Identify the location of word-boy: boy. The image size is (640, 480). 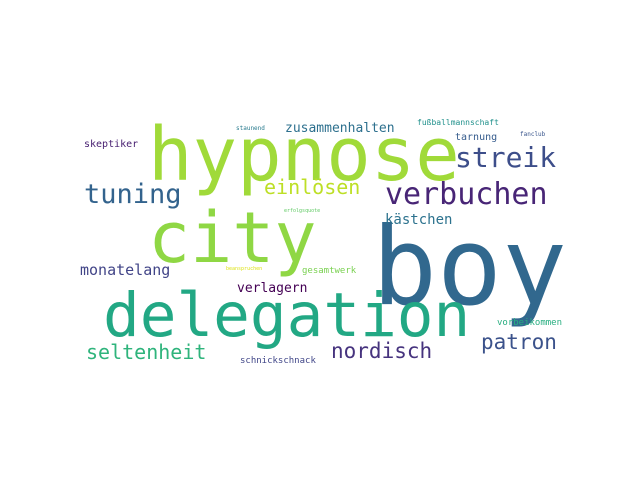
(469, 267).